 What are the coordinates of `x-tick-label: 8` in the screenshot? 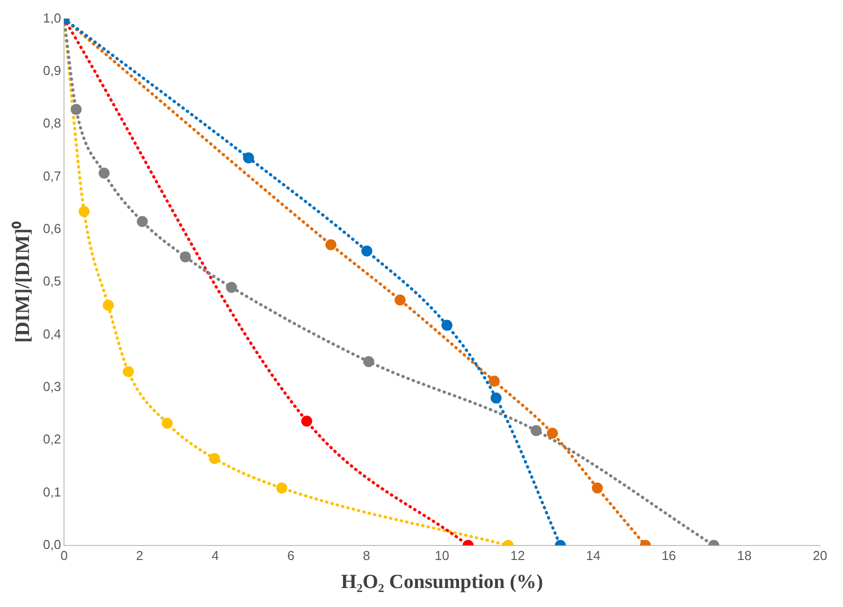 It's located at (366, 555).